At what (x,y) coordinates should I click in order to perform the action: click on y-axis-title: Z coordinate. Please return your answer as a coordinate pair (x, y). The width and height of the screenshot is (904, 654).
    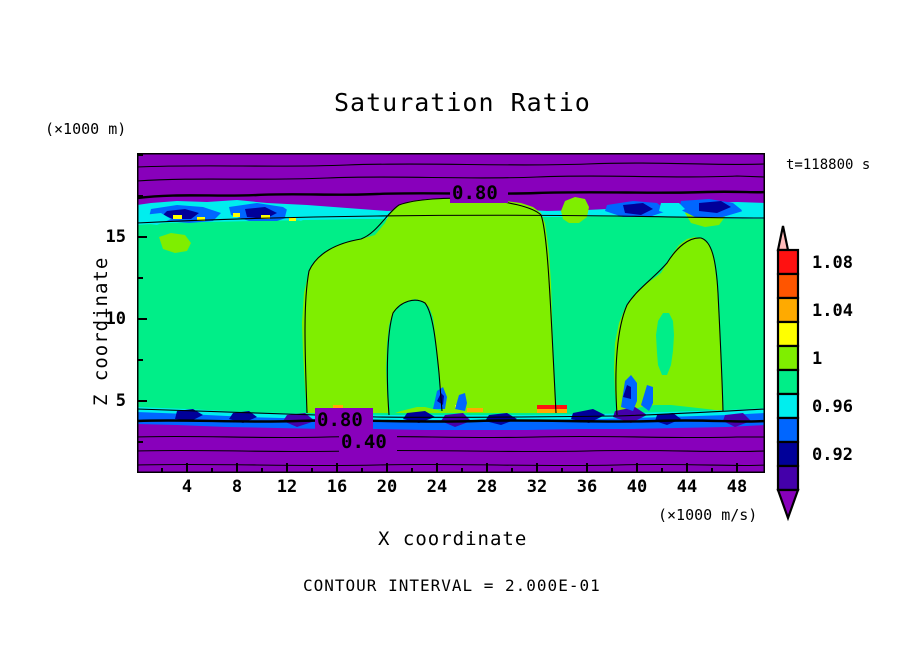
    Looking at the image, I should click on (101, 331).